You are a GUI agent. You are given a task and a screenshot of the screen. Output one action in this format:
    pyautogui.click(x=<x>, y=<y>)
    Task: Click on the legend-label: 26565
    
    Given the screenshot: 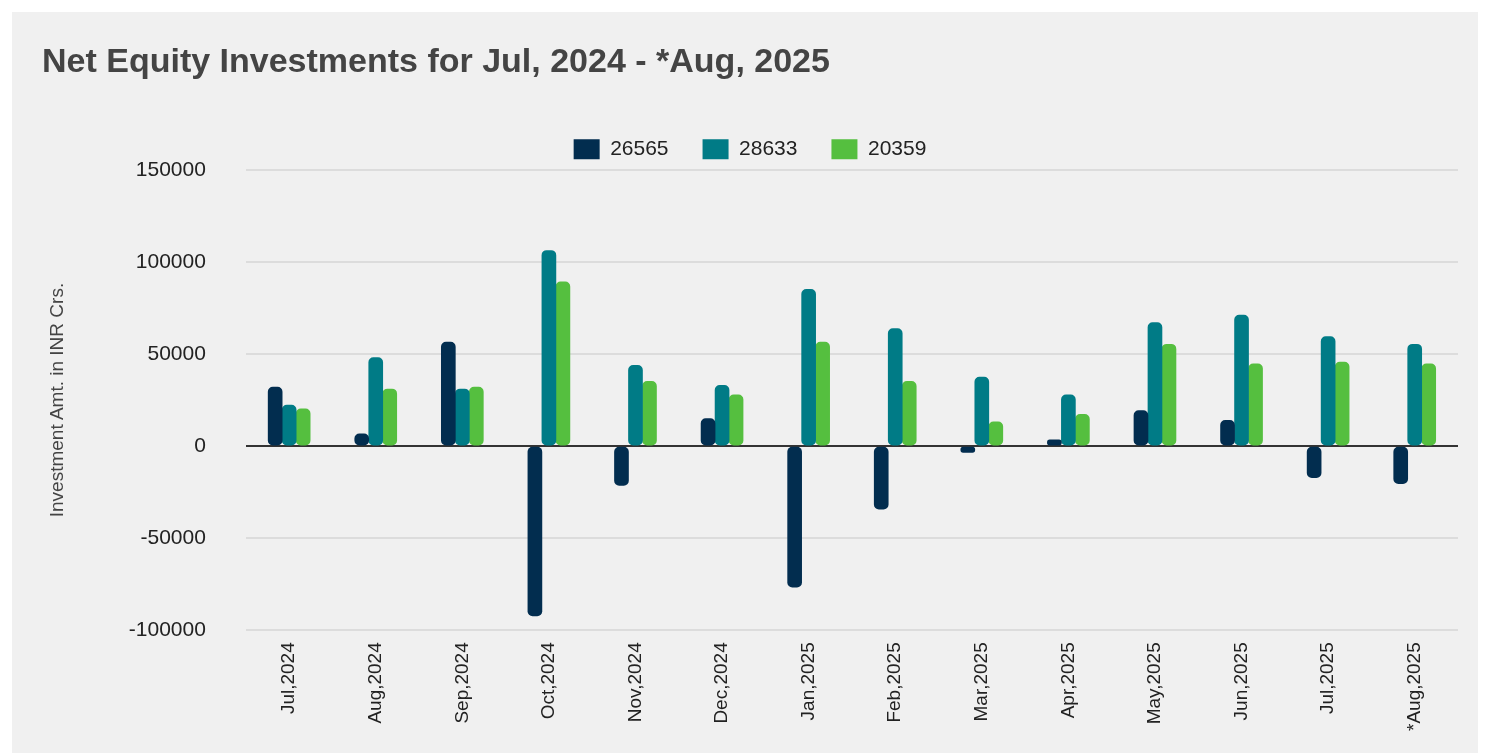 What is the action you would take?
    pyautogui.click(x=639, y=148)
    